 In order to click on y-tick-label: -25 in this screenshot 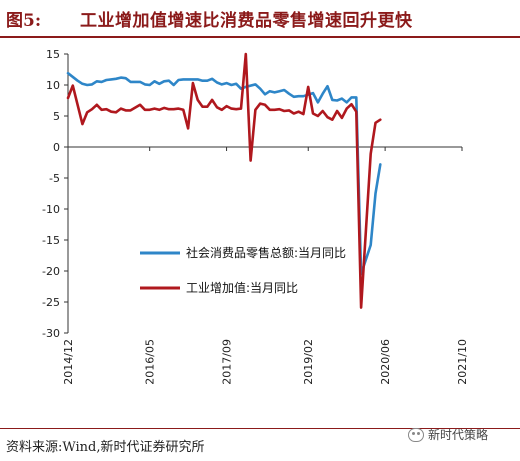, I will do `click(51, 302)`.